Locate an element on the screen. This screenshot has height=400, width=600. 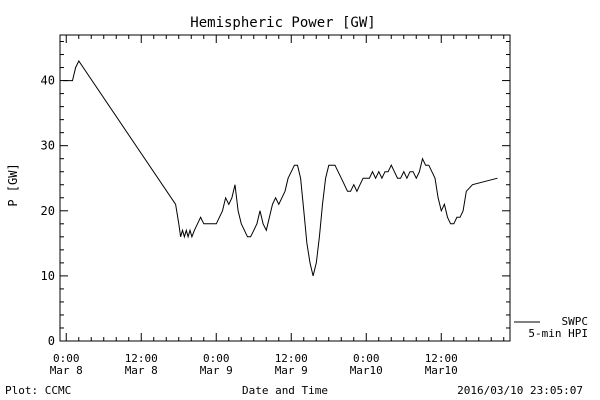
y-tick-label: 10 is located at coordinates (48, 276).